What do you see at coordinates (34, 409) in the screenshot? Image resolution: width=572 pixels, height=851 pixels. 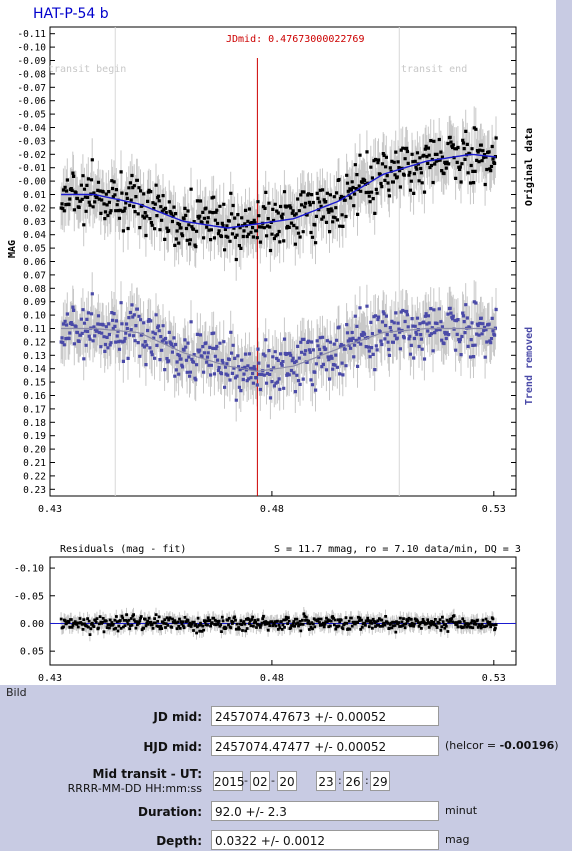 I see `y-tick-label: 0.17` at bounding box center [34, 409].